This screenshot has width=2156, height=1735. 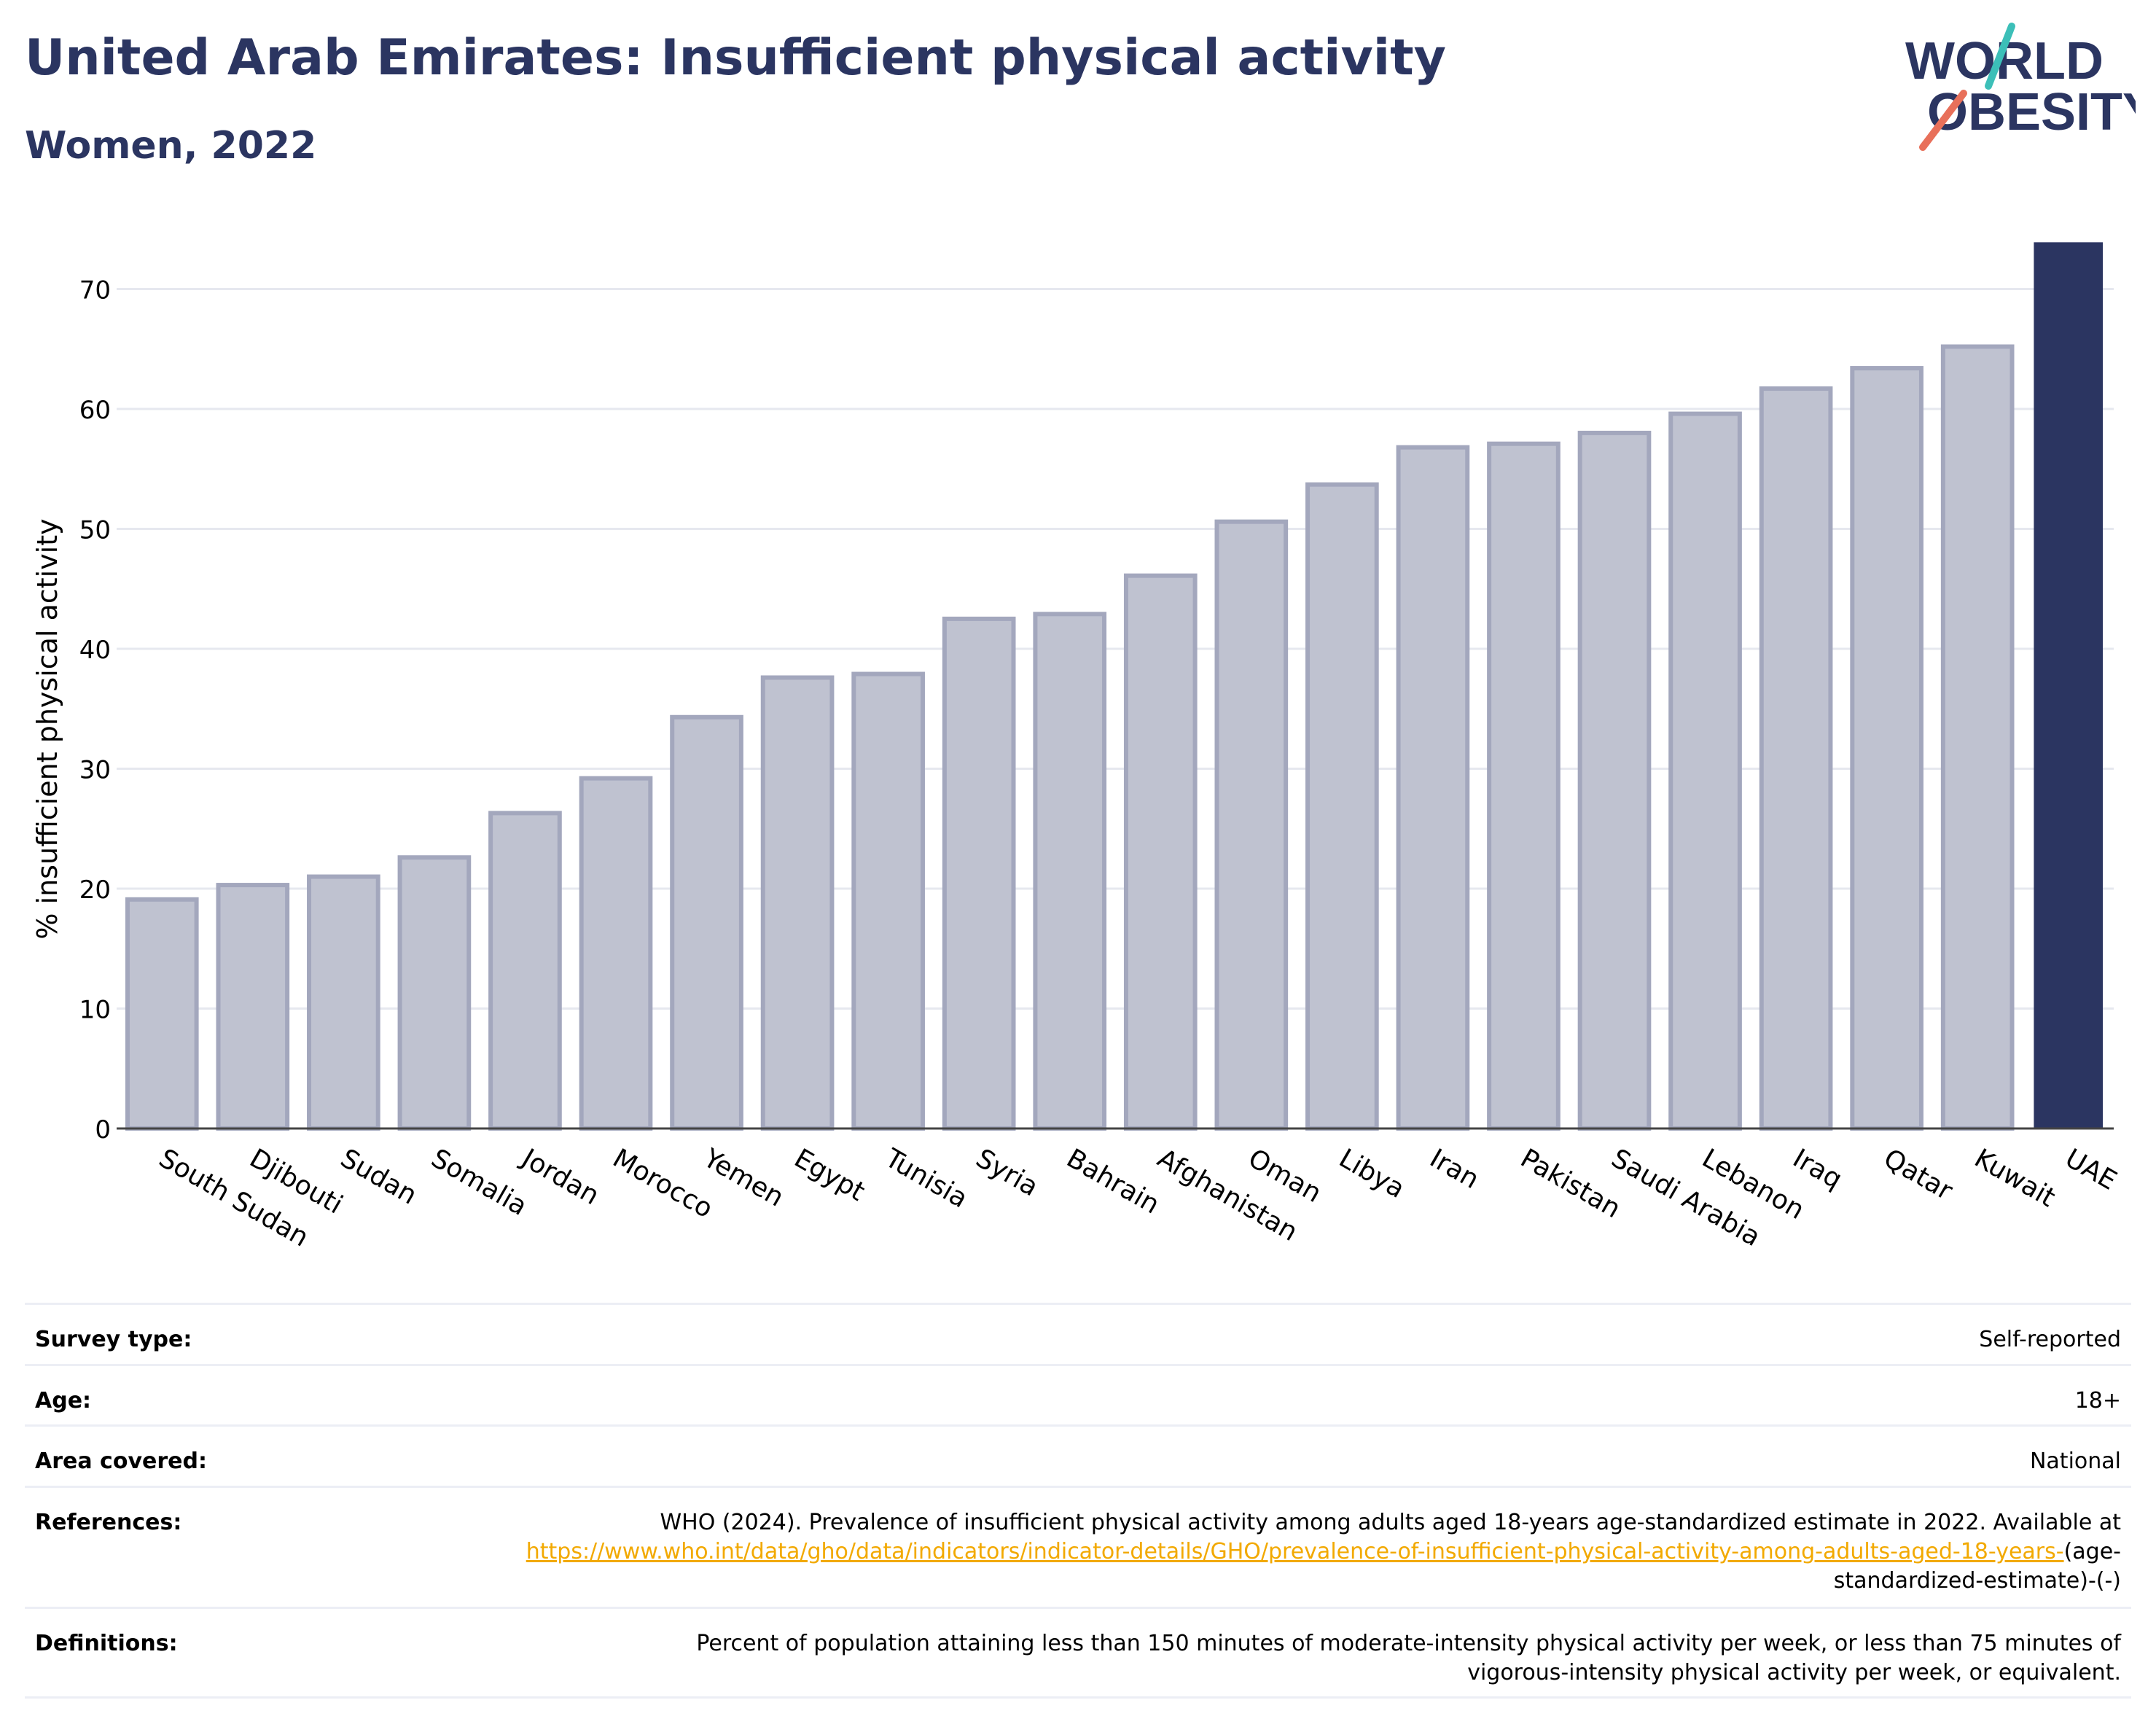 What do you see at coordinates (616, 954) in the screenshot?
I see `bar-morocco` at bounding box center [616, 954].